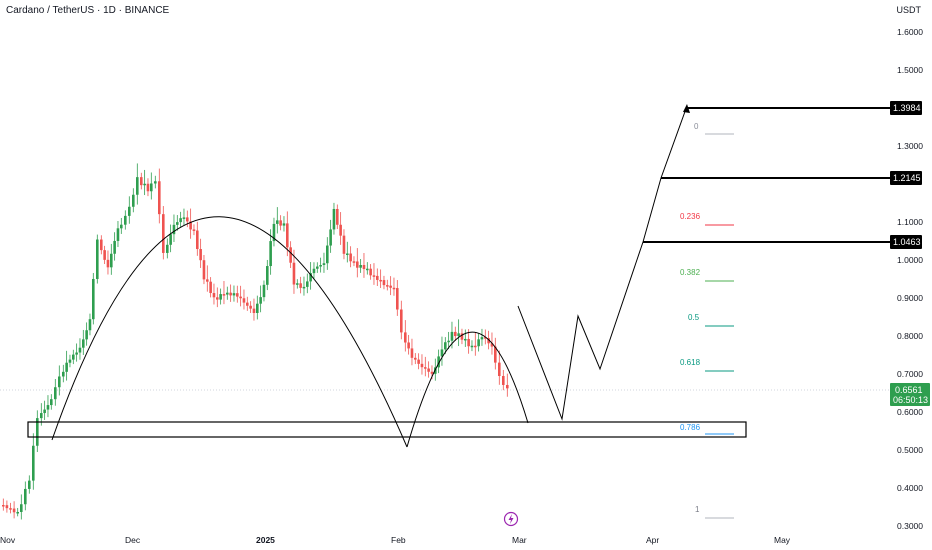 This screenshot has width=932, height=550. Describe the element at coordinates (690, 272) in the screenshot. I see `fib-label-0382: 0.382` at that location.